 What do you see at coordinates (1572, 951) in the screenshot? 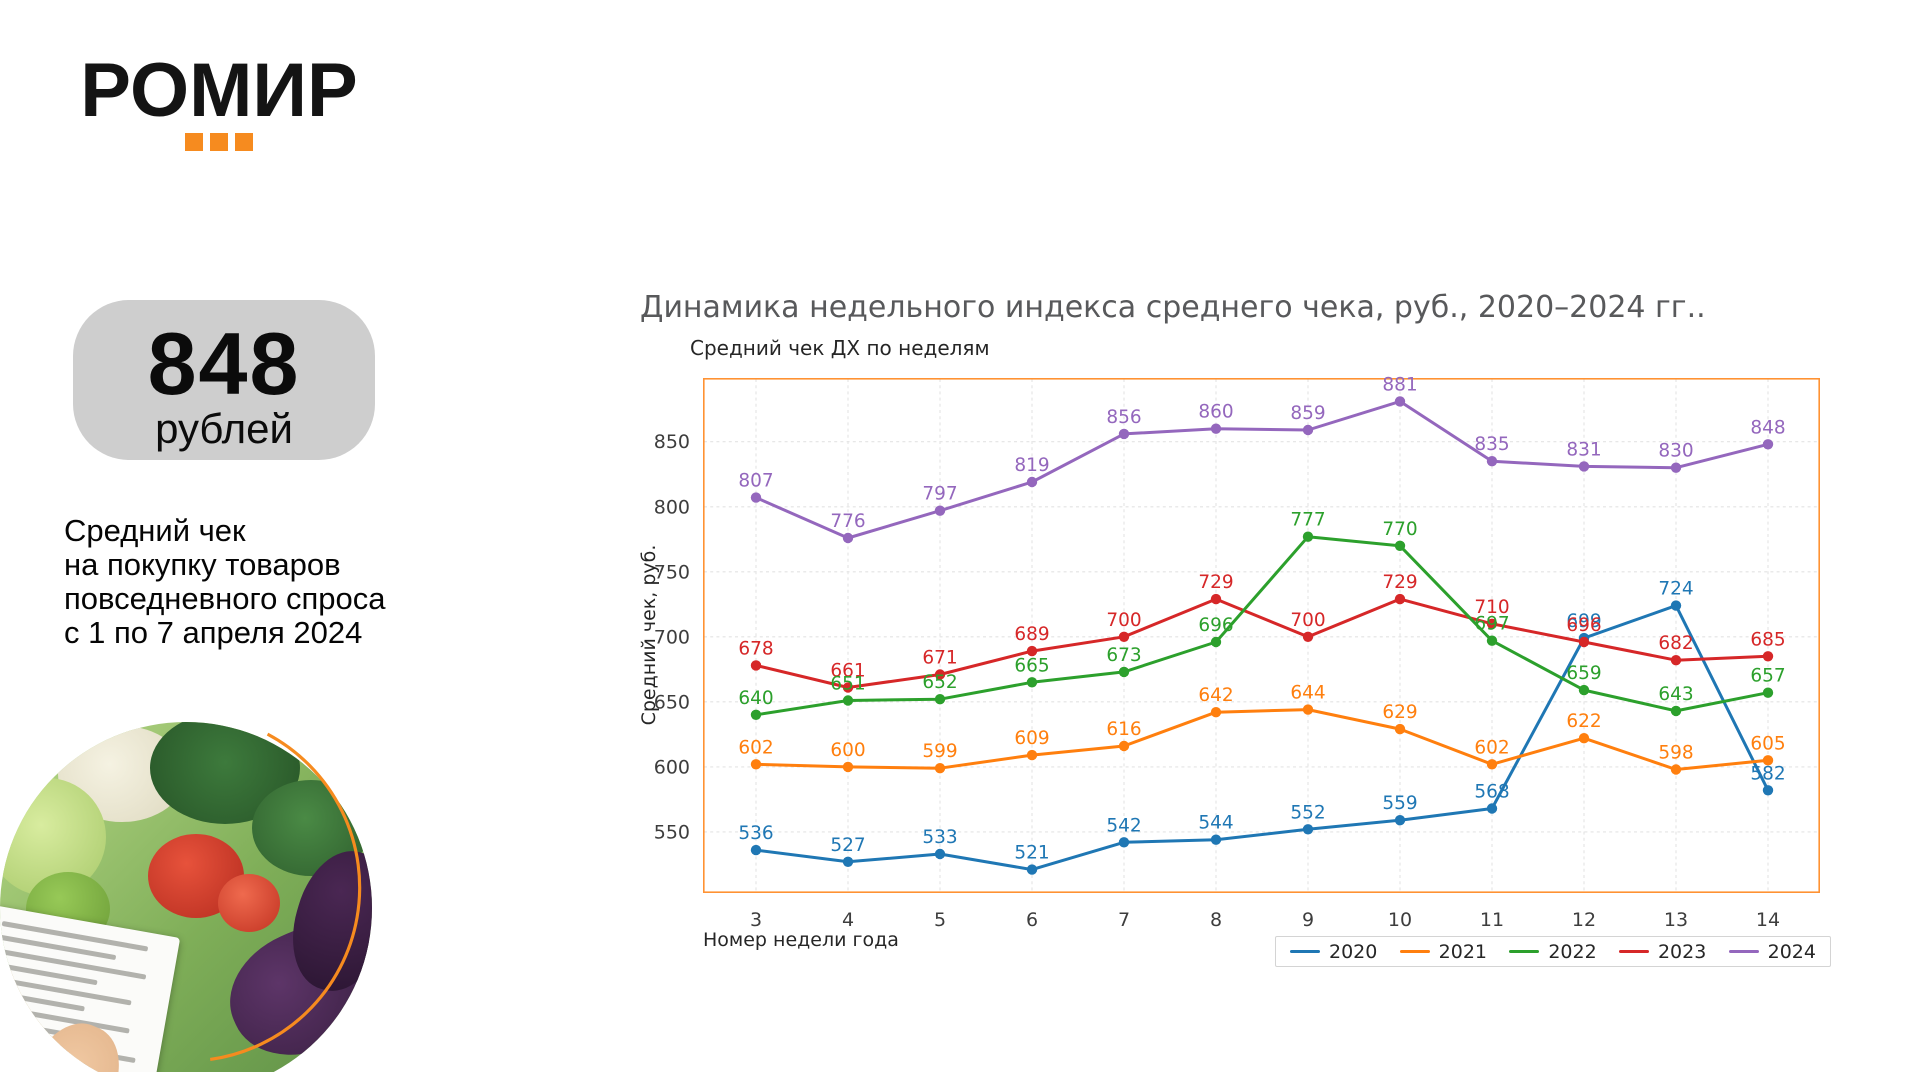
I see `legend-label: 2022` at bounding box center [1572, 951].